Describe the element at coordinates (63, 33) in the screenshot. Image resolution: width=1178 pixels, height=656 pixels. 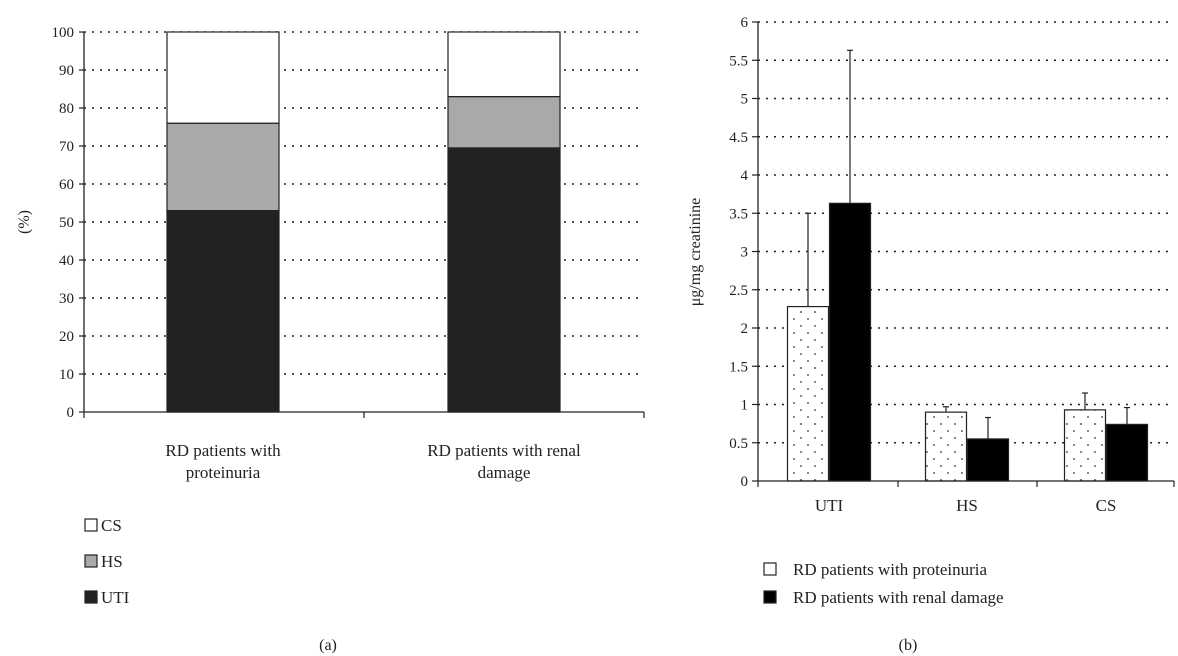
I see `chart-a-y-tick-label: 100` at that location.